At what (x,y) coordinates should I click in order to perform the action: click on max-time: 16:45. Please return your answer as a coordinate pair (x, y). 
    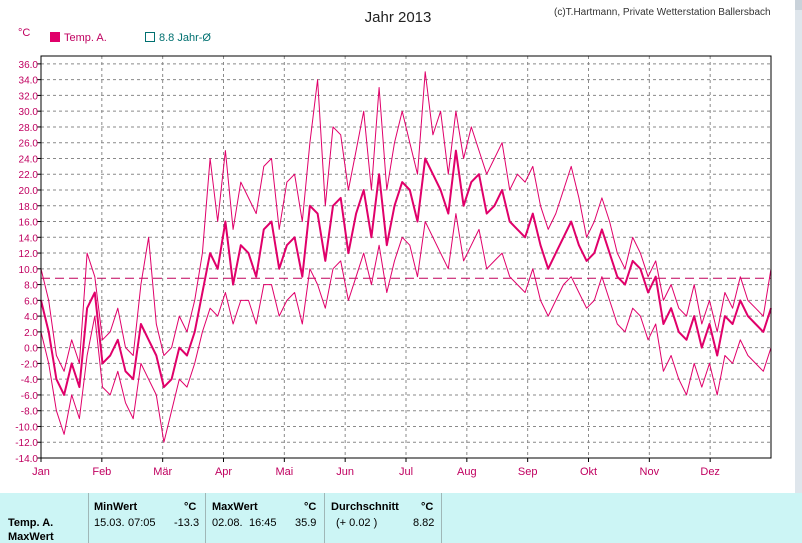
    Looking at the image, I should click on (263, 523).